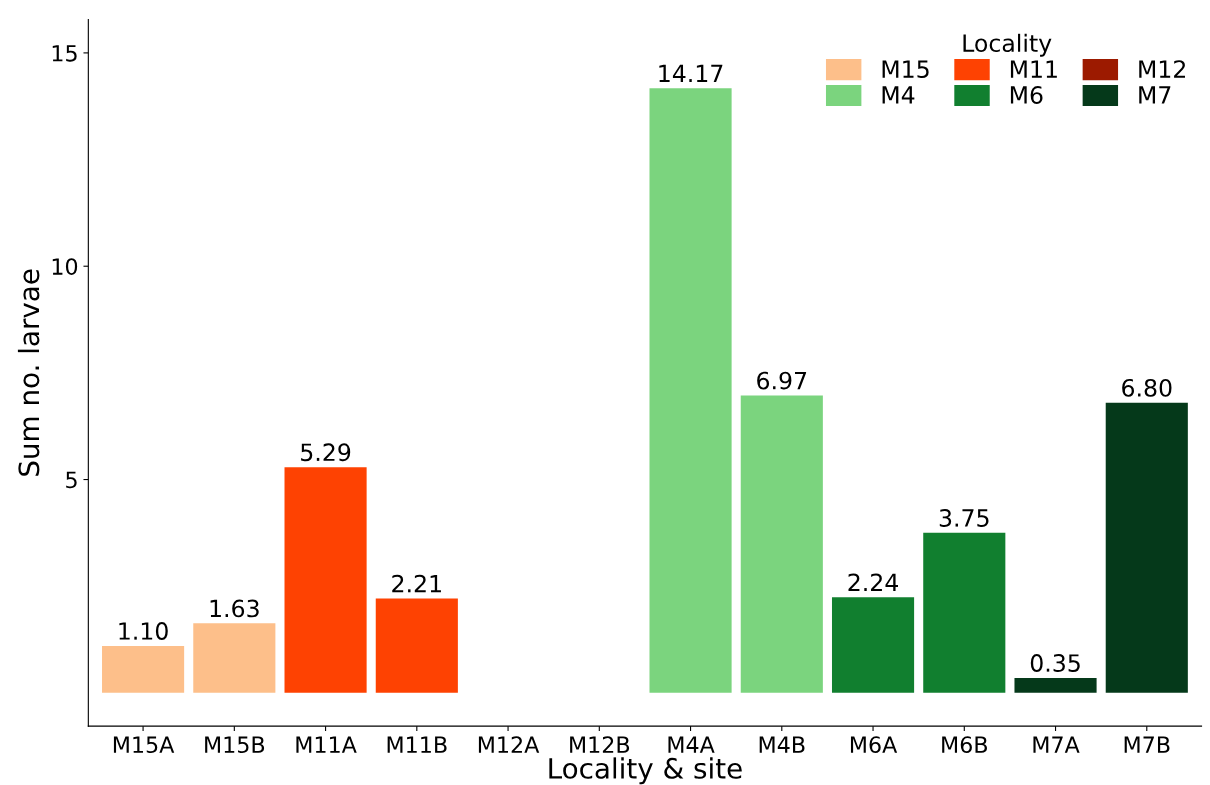  Describe the element at coordinates (1033, 69) in the screenshot. I see `legend-label: M11` at that location.